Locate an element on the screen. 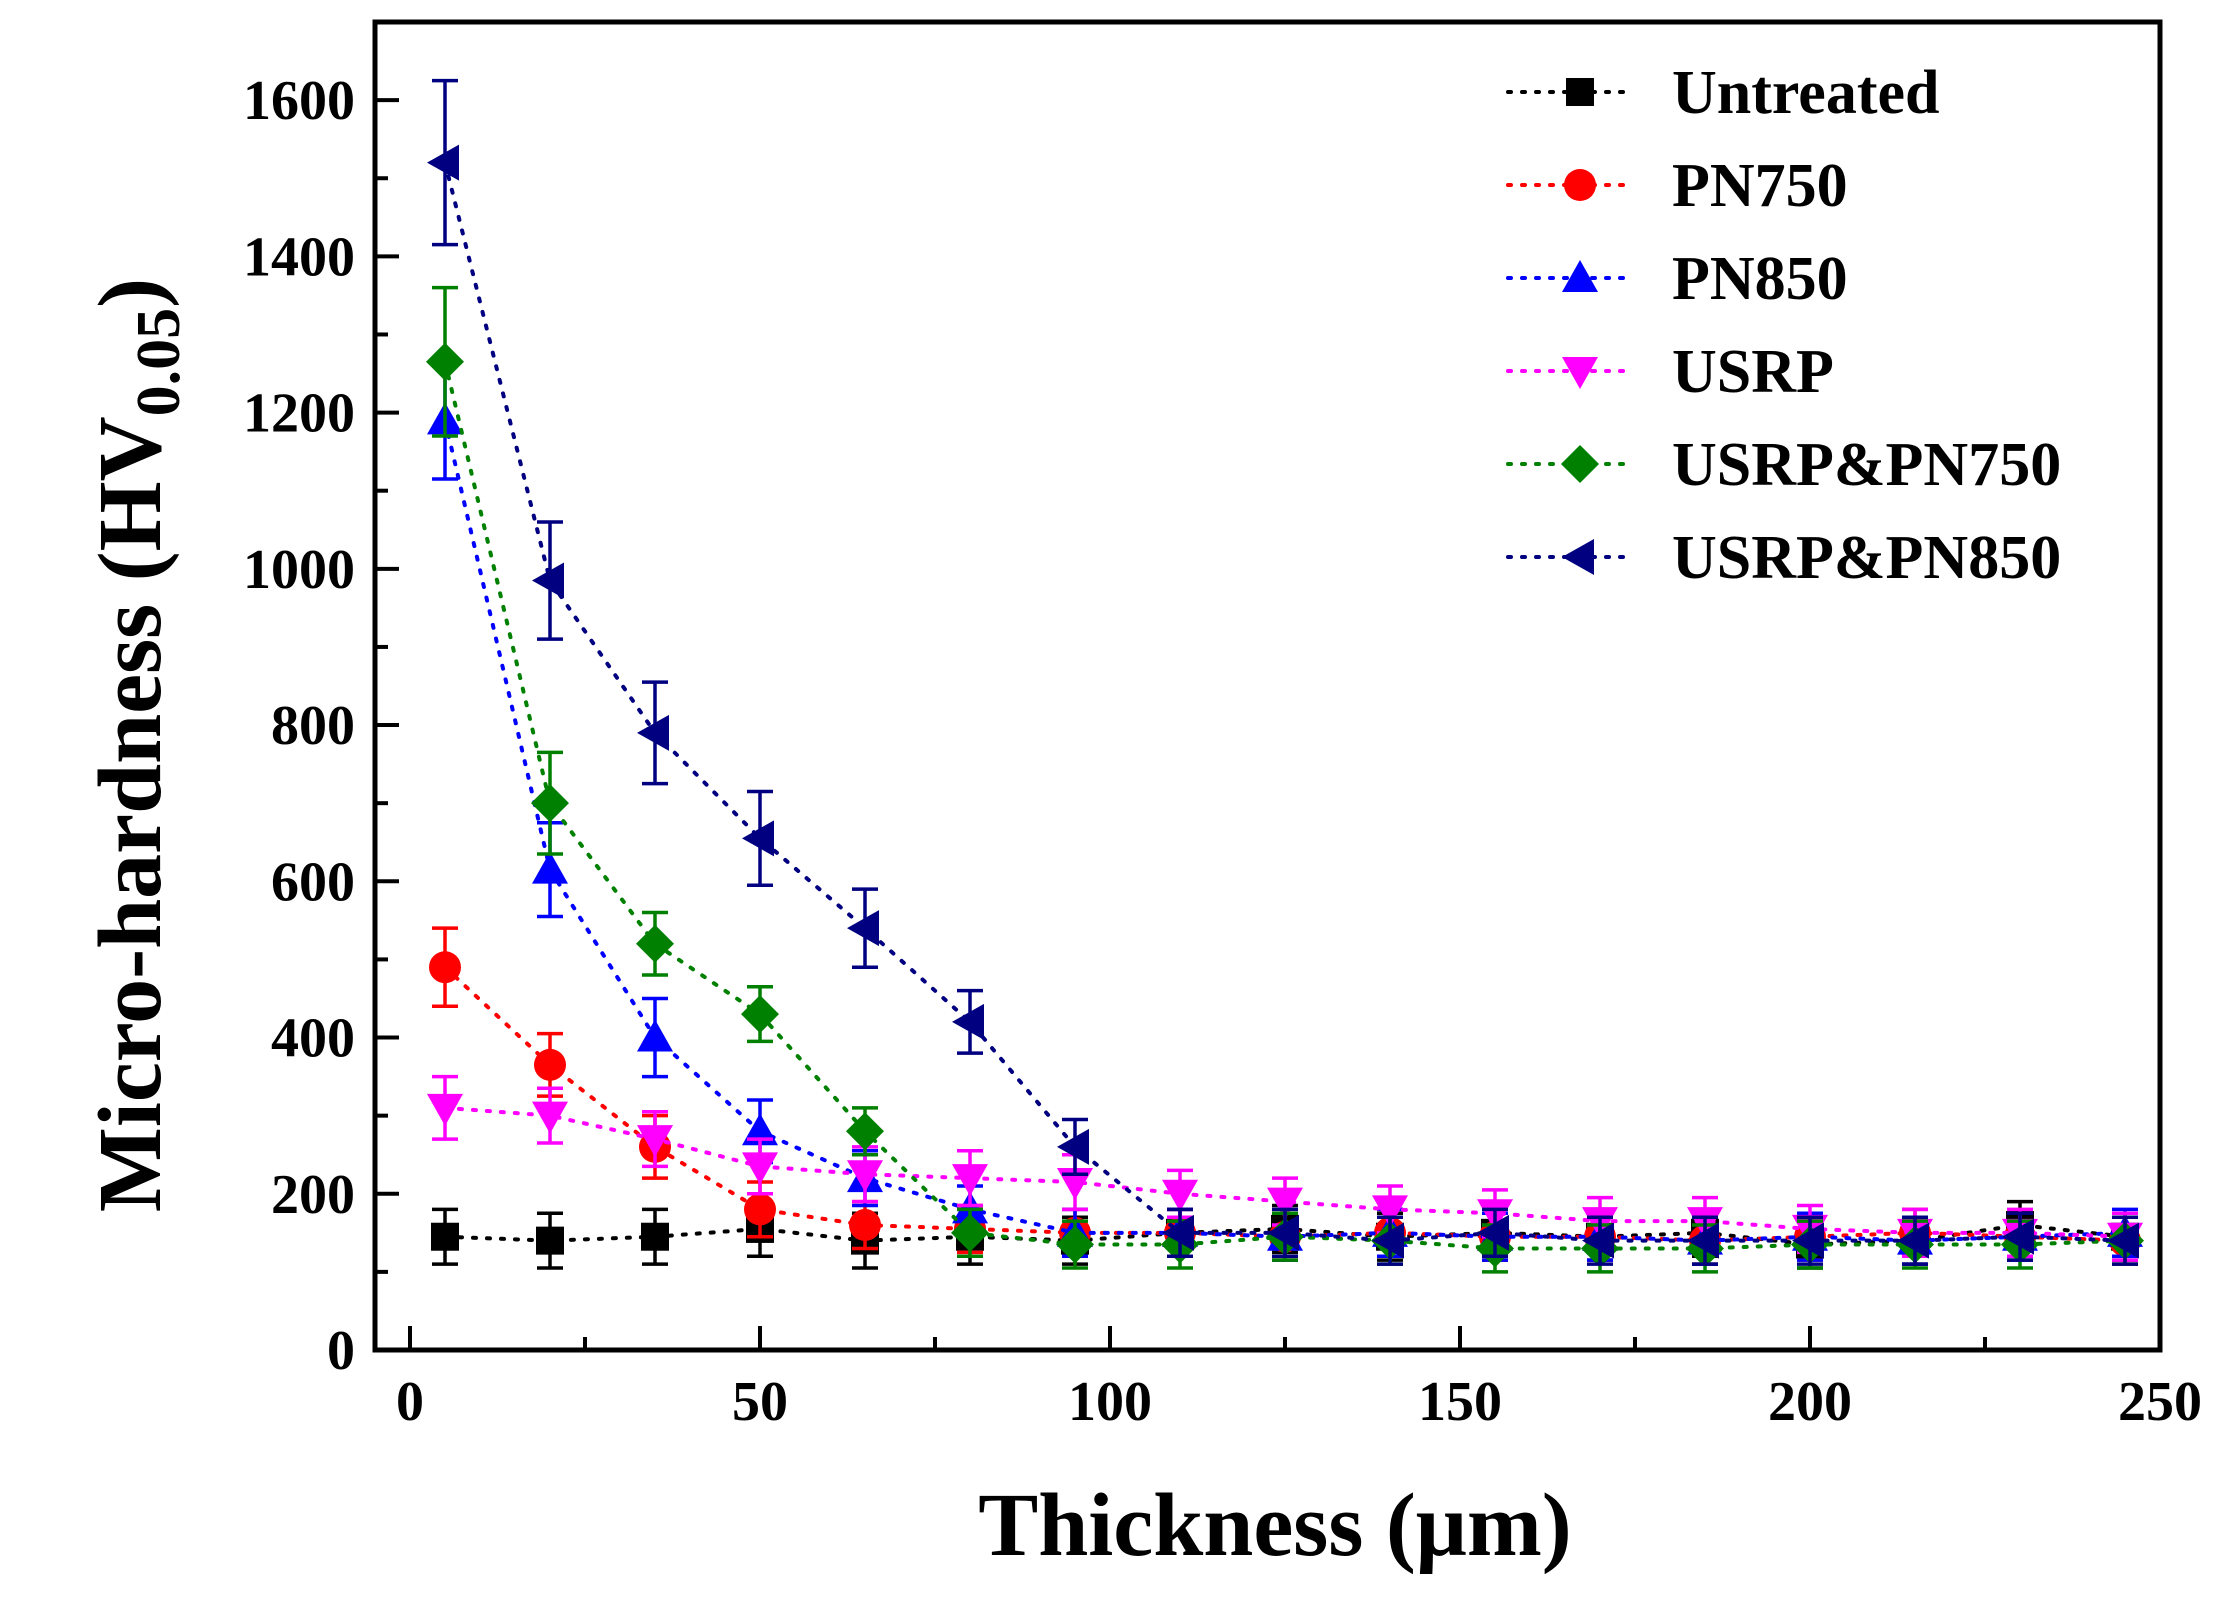 Image resolution: width=2223 pixels, height=1600 pixels. legend-label: PN850 is located at coordinates (1760, 279).